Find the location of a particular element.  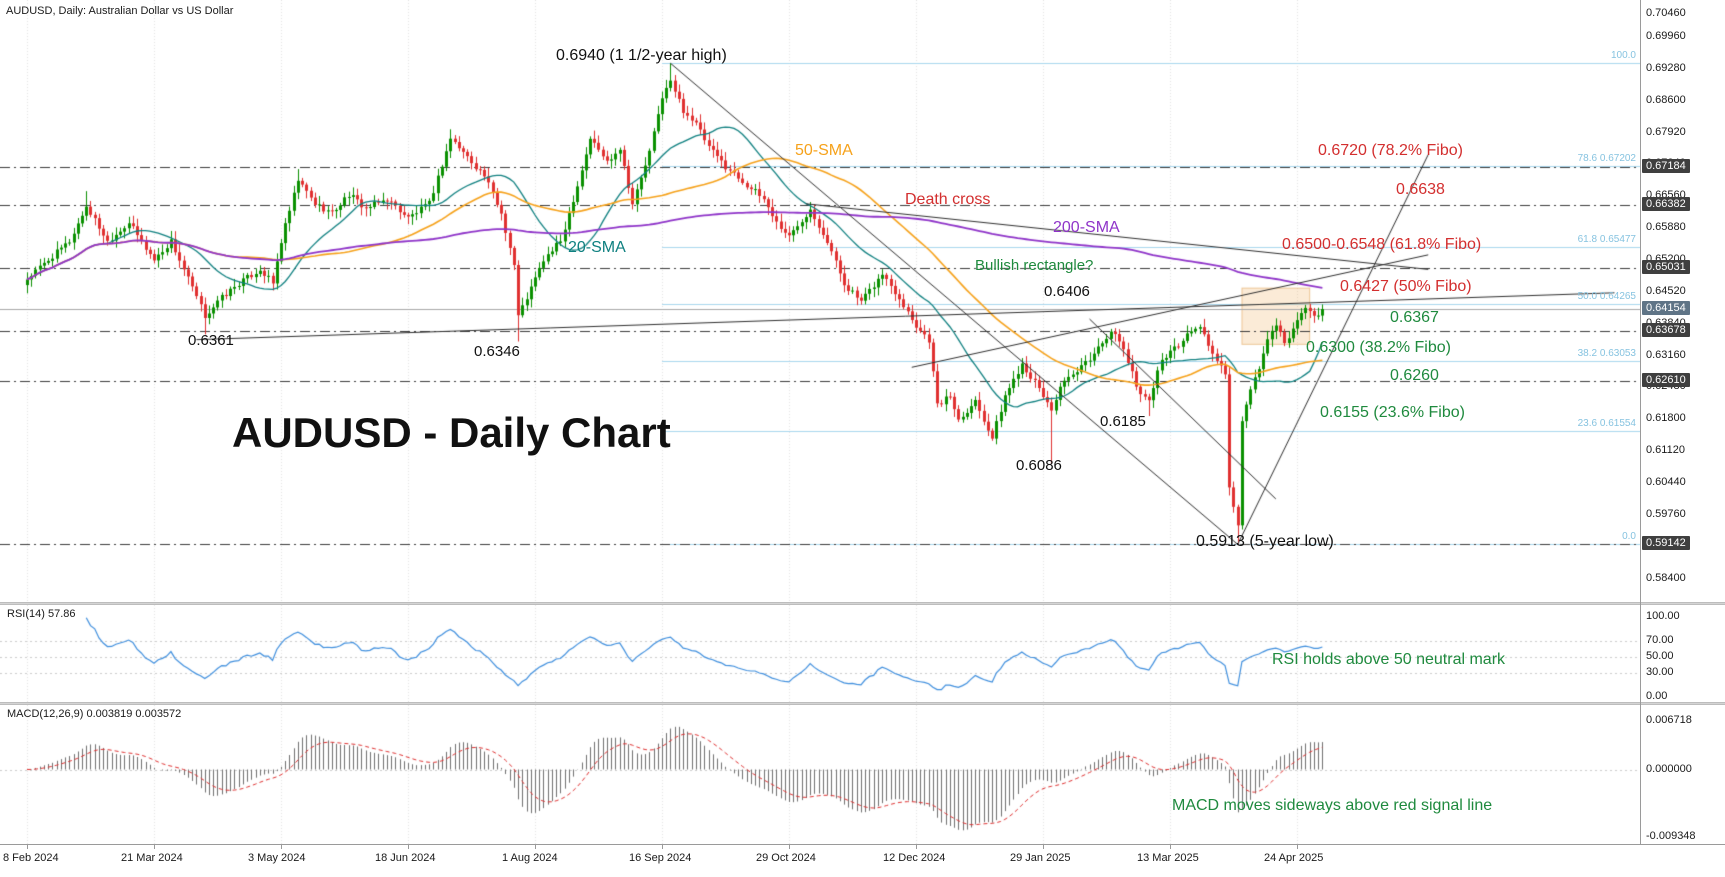

time-axis-border is located at coordinates (862, 844).